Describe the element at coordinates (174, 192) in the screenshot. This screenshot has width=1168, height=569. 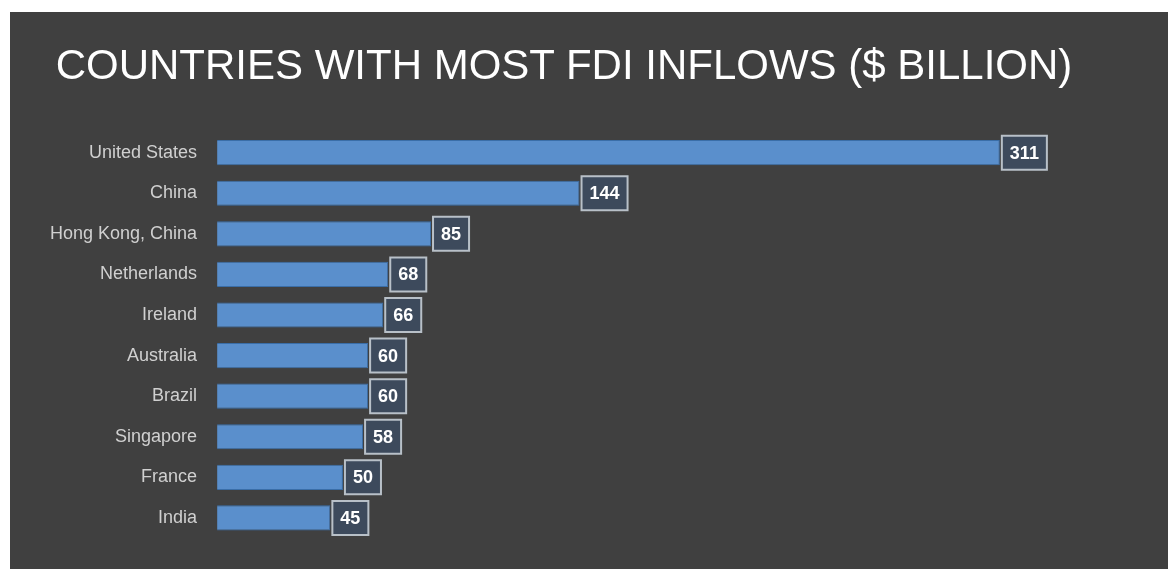
I see `y-tick-label: China` at that location.